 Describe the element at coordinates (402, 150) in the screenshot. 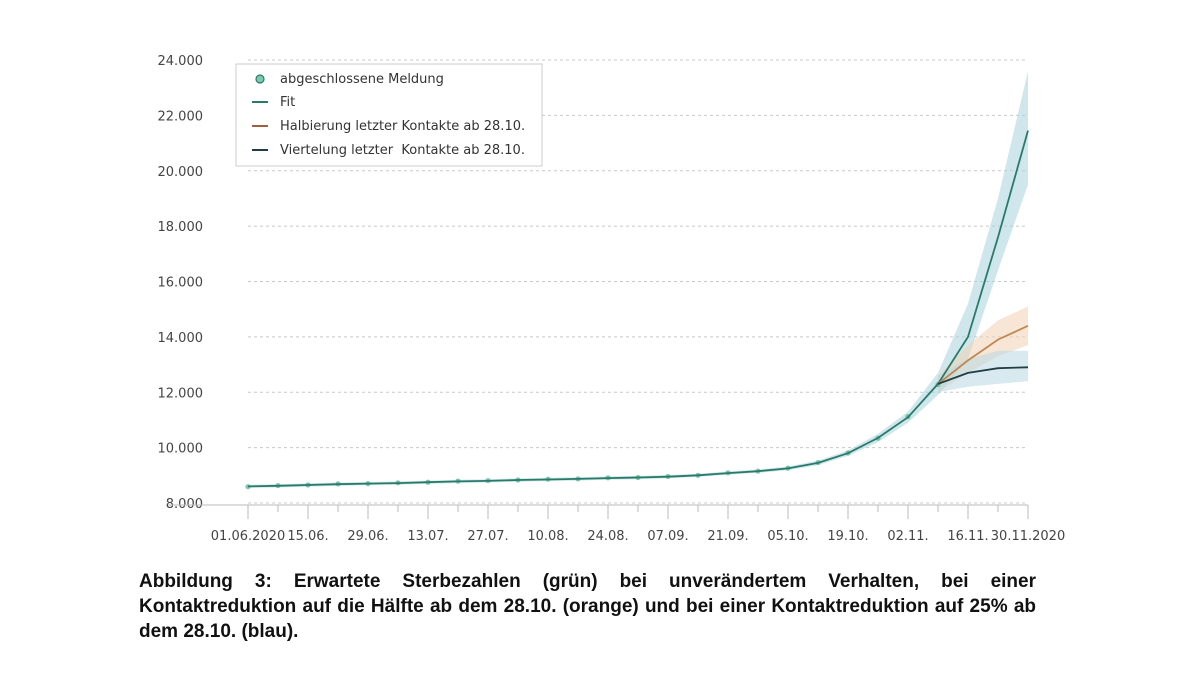

I see `legend-label-quarter: Viertelung letzter Kontakte ab 28.10.` at that location.